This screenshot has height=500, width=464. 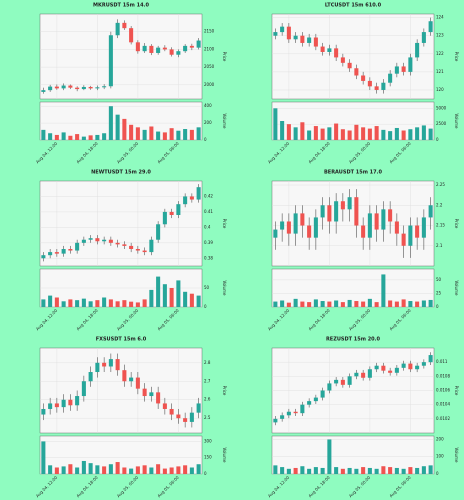 I want to click on y-tick-label: 124, so click(x=440, y=17).